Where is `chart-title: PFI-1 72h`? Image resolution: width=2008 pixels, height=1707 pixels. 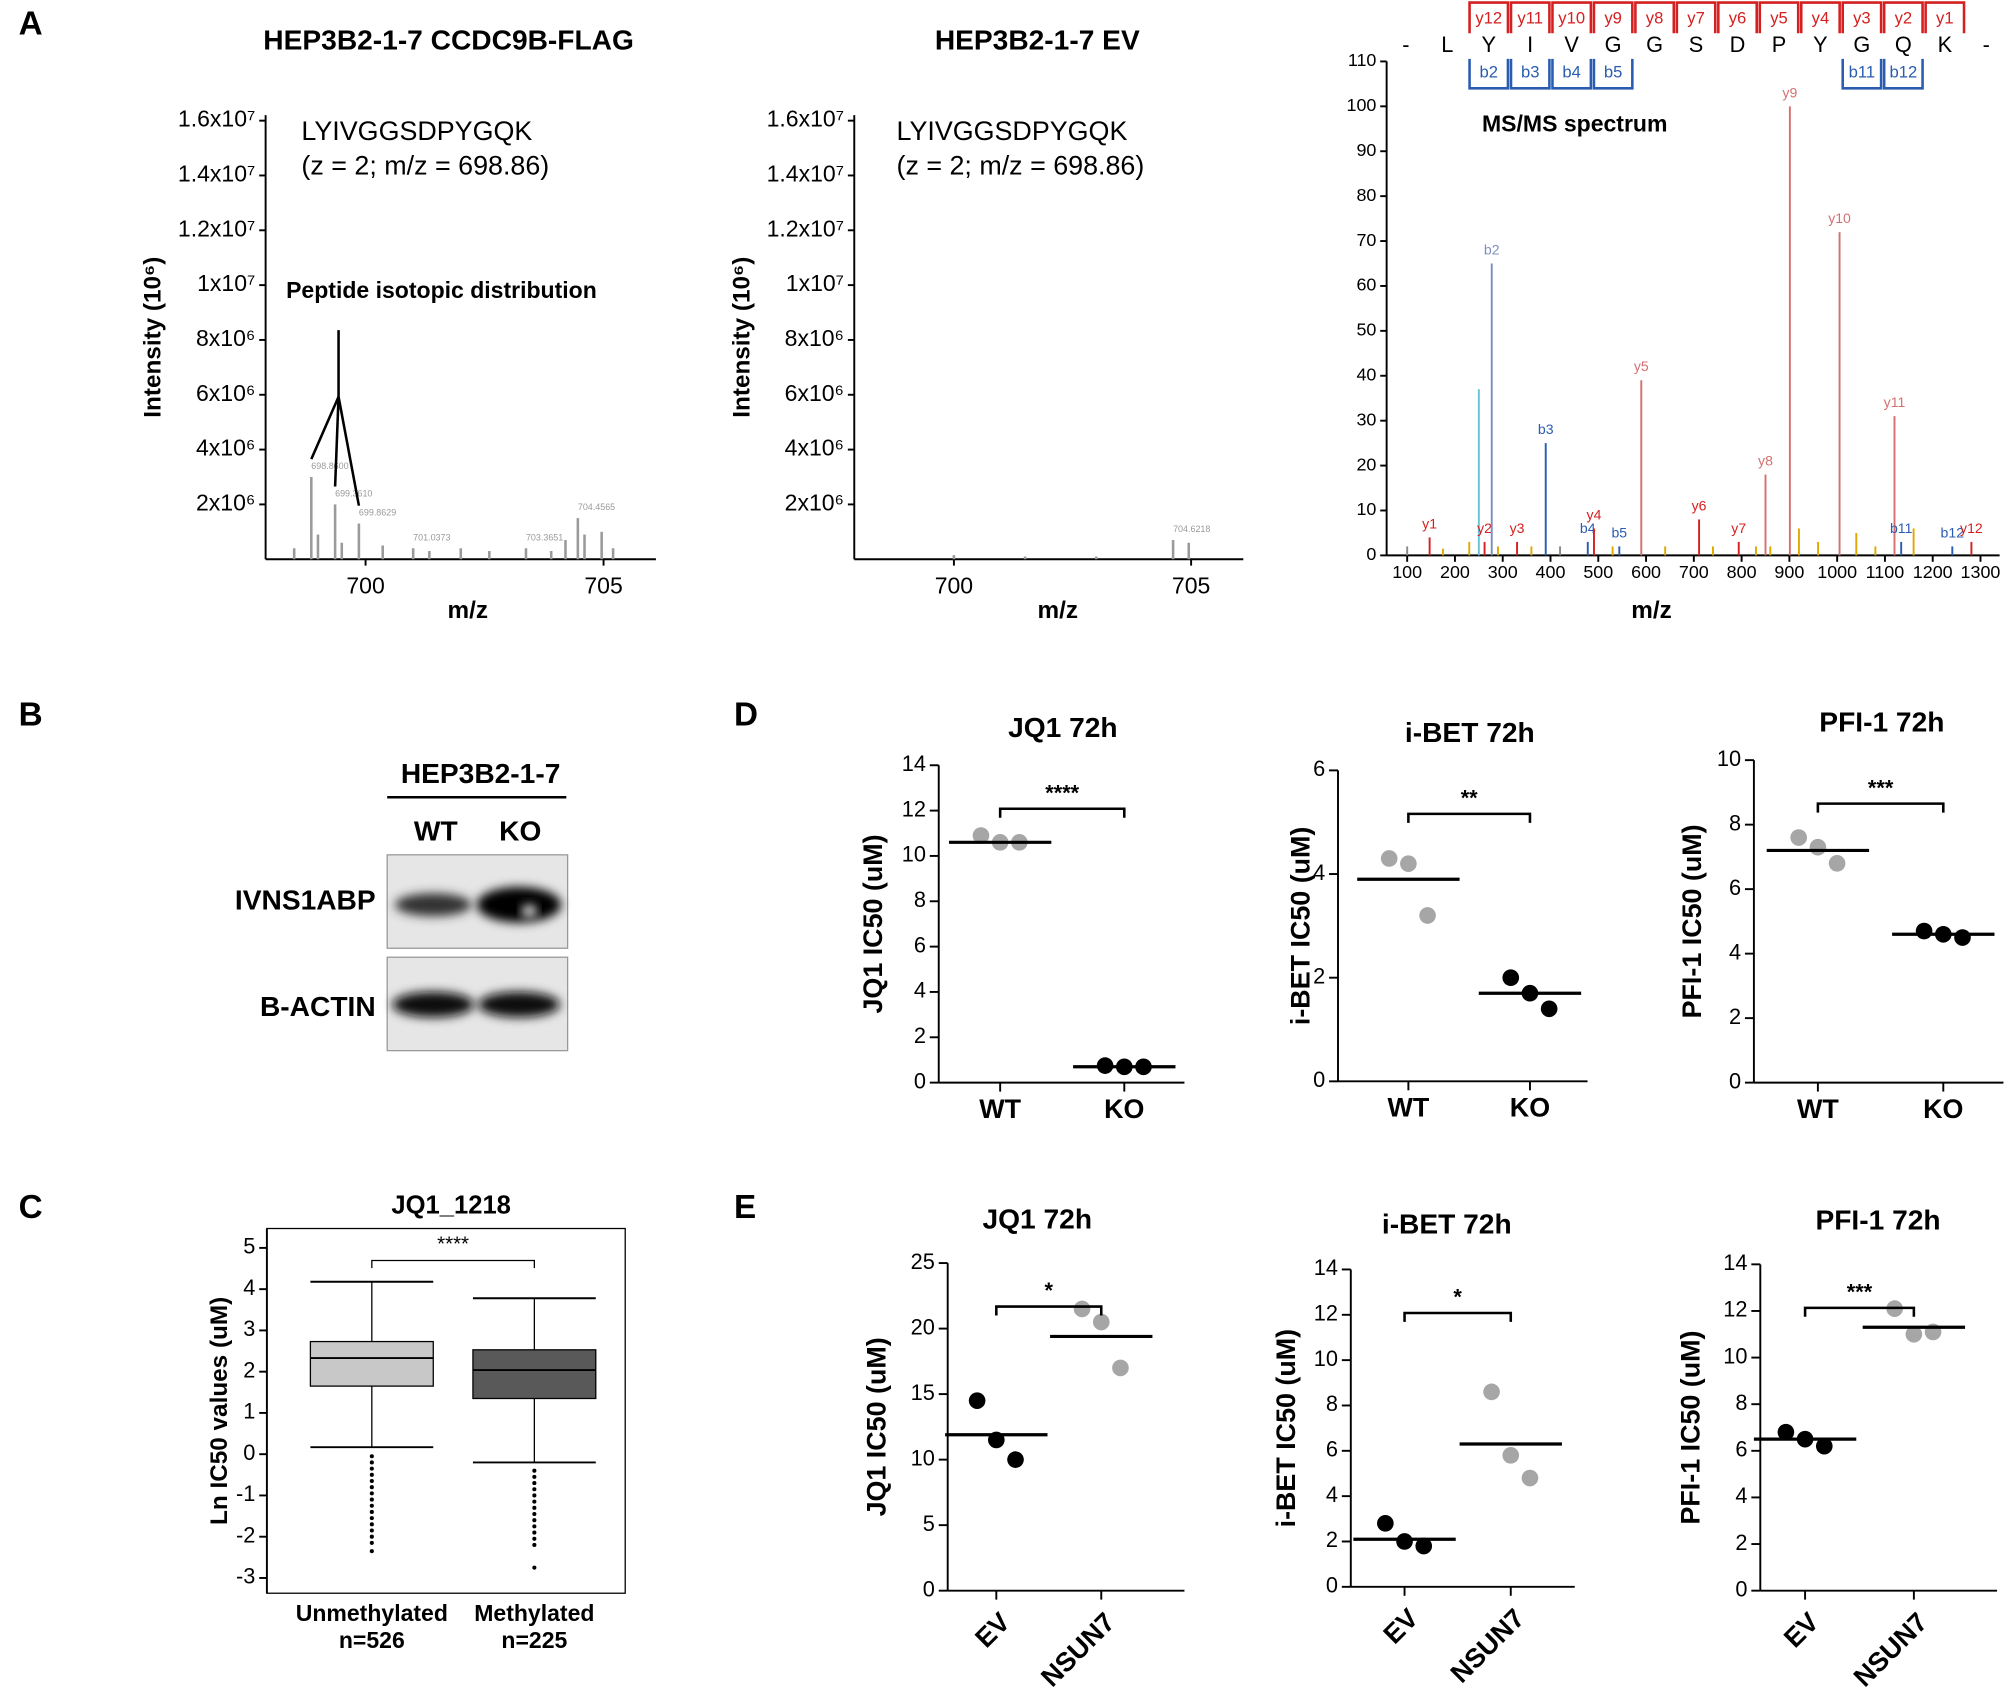 chart-title: PFI-1 72h is located at coordinates (1877, 1220).